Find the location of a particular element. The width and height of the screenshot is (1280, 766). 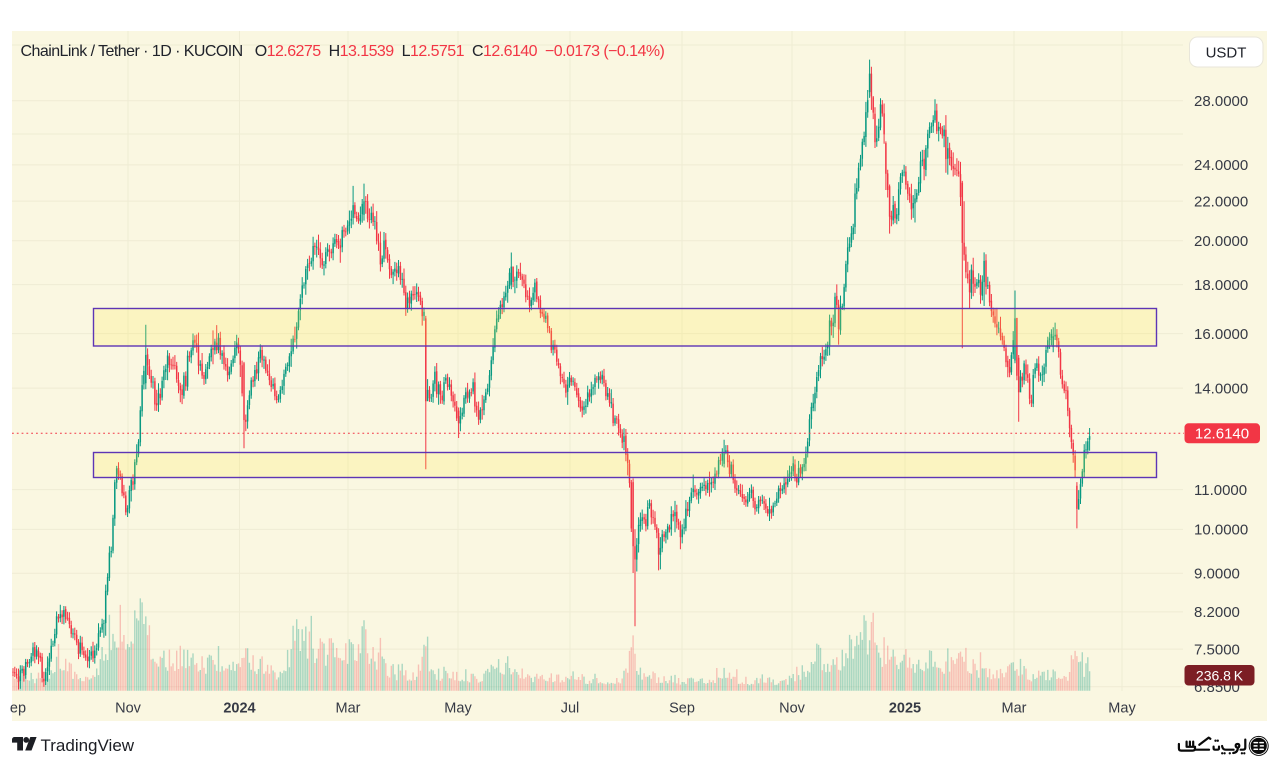

svg-text: 7.5000 is located at coordinates (1217, 649).